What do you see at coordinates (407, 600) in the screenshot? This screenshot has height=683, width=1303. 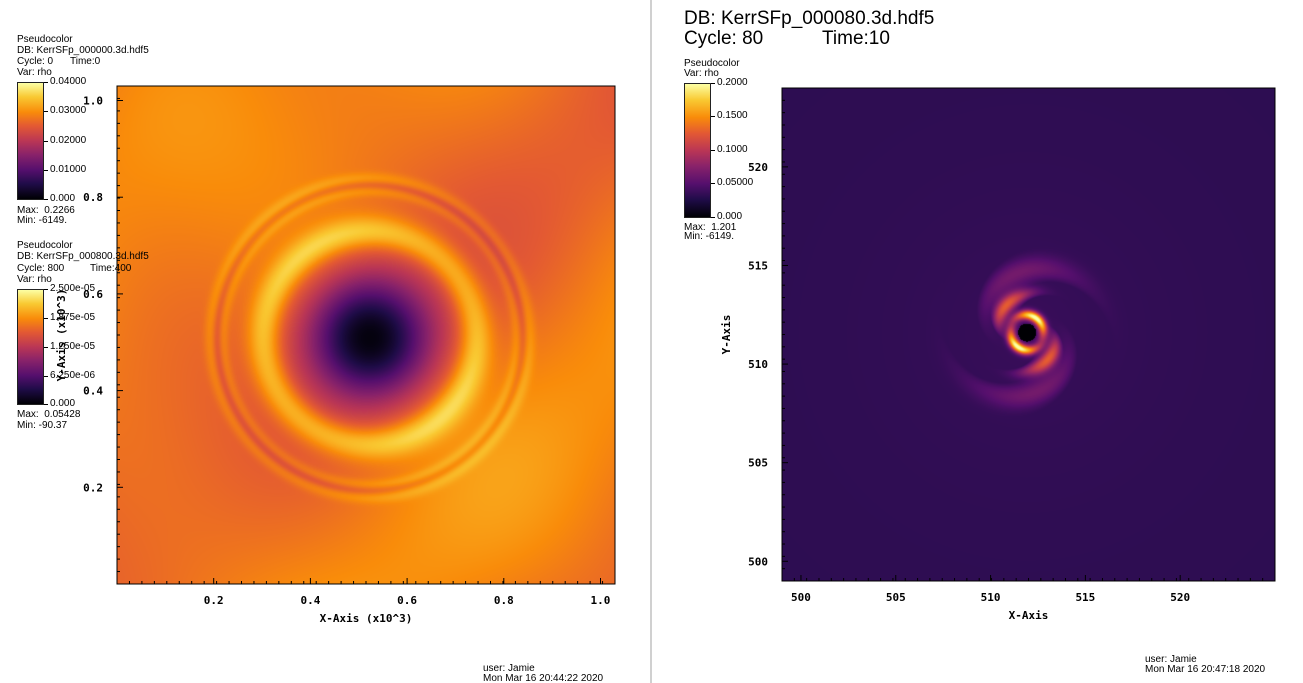 I see `x-tick-label: 0.6` at bounding box center [407, 600].